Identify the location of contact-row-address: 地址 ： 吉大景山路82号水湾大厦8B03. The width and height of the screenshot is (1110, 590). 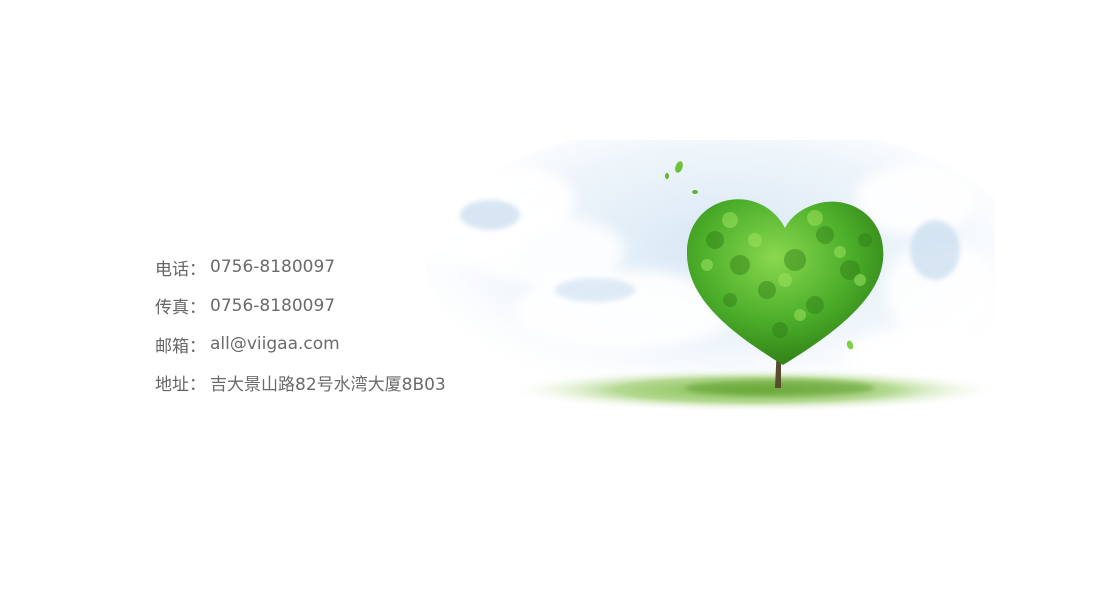
(335, 383).